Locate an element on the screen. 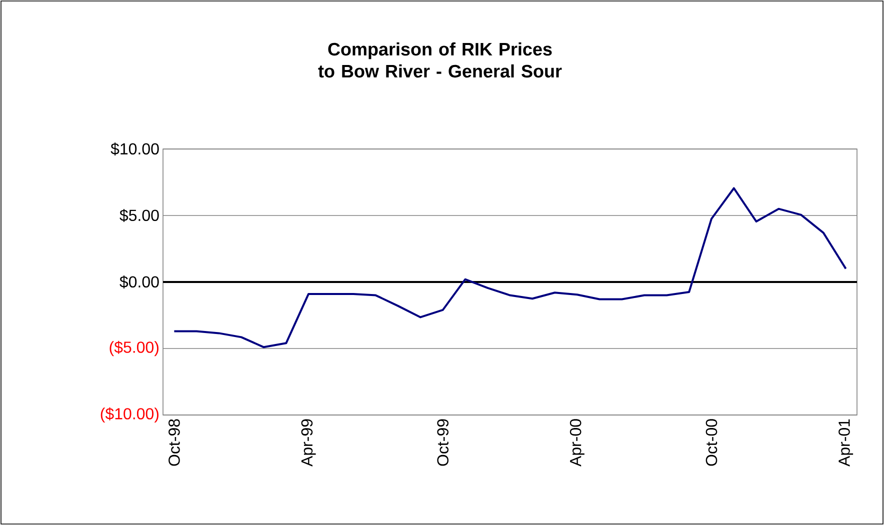 The width and height of the screenshot is (884, 525). y-tick-label: $5.00 is located at coordinates (139, 215).